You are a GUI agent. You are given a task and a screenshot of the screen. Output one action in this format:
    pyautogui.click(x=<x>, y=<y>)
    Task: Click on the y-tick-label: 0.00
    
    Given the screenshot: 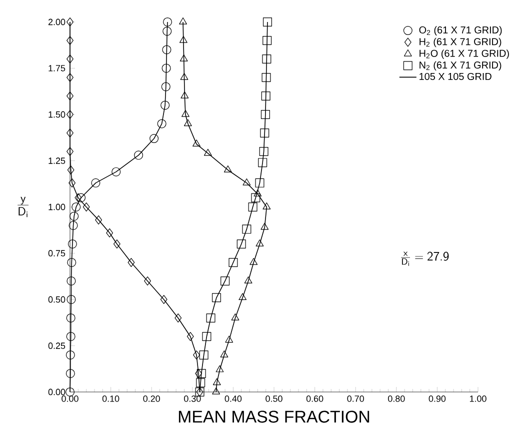 What is the action you would take?
    pyautogui.click(x=57, y=392)
    